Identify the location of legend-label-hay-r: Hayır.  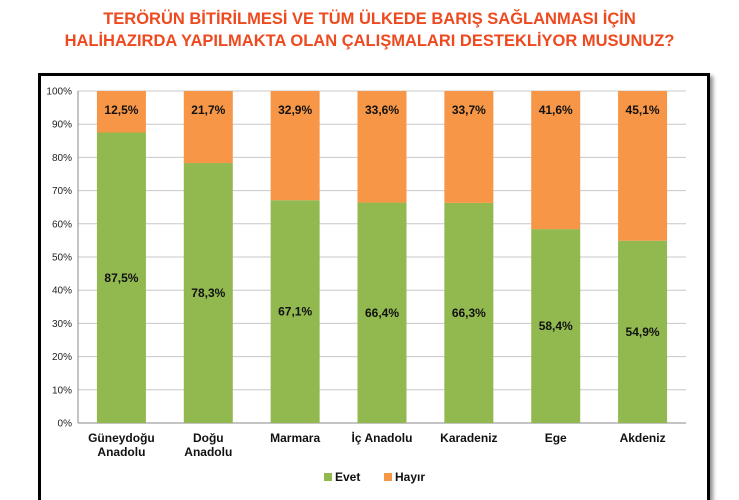
(410, 477).